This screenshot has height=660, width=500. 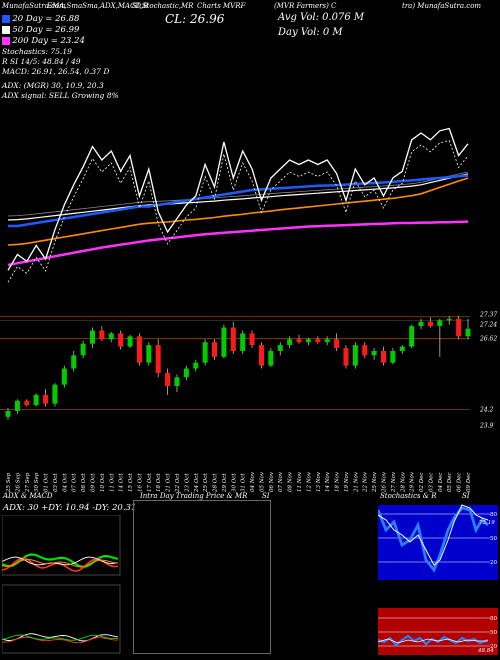 What do you see at coordinates (206, 483) in the screenshot?
I see `date-label: 25 Oct` at bounding box center [206, 483].